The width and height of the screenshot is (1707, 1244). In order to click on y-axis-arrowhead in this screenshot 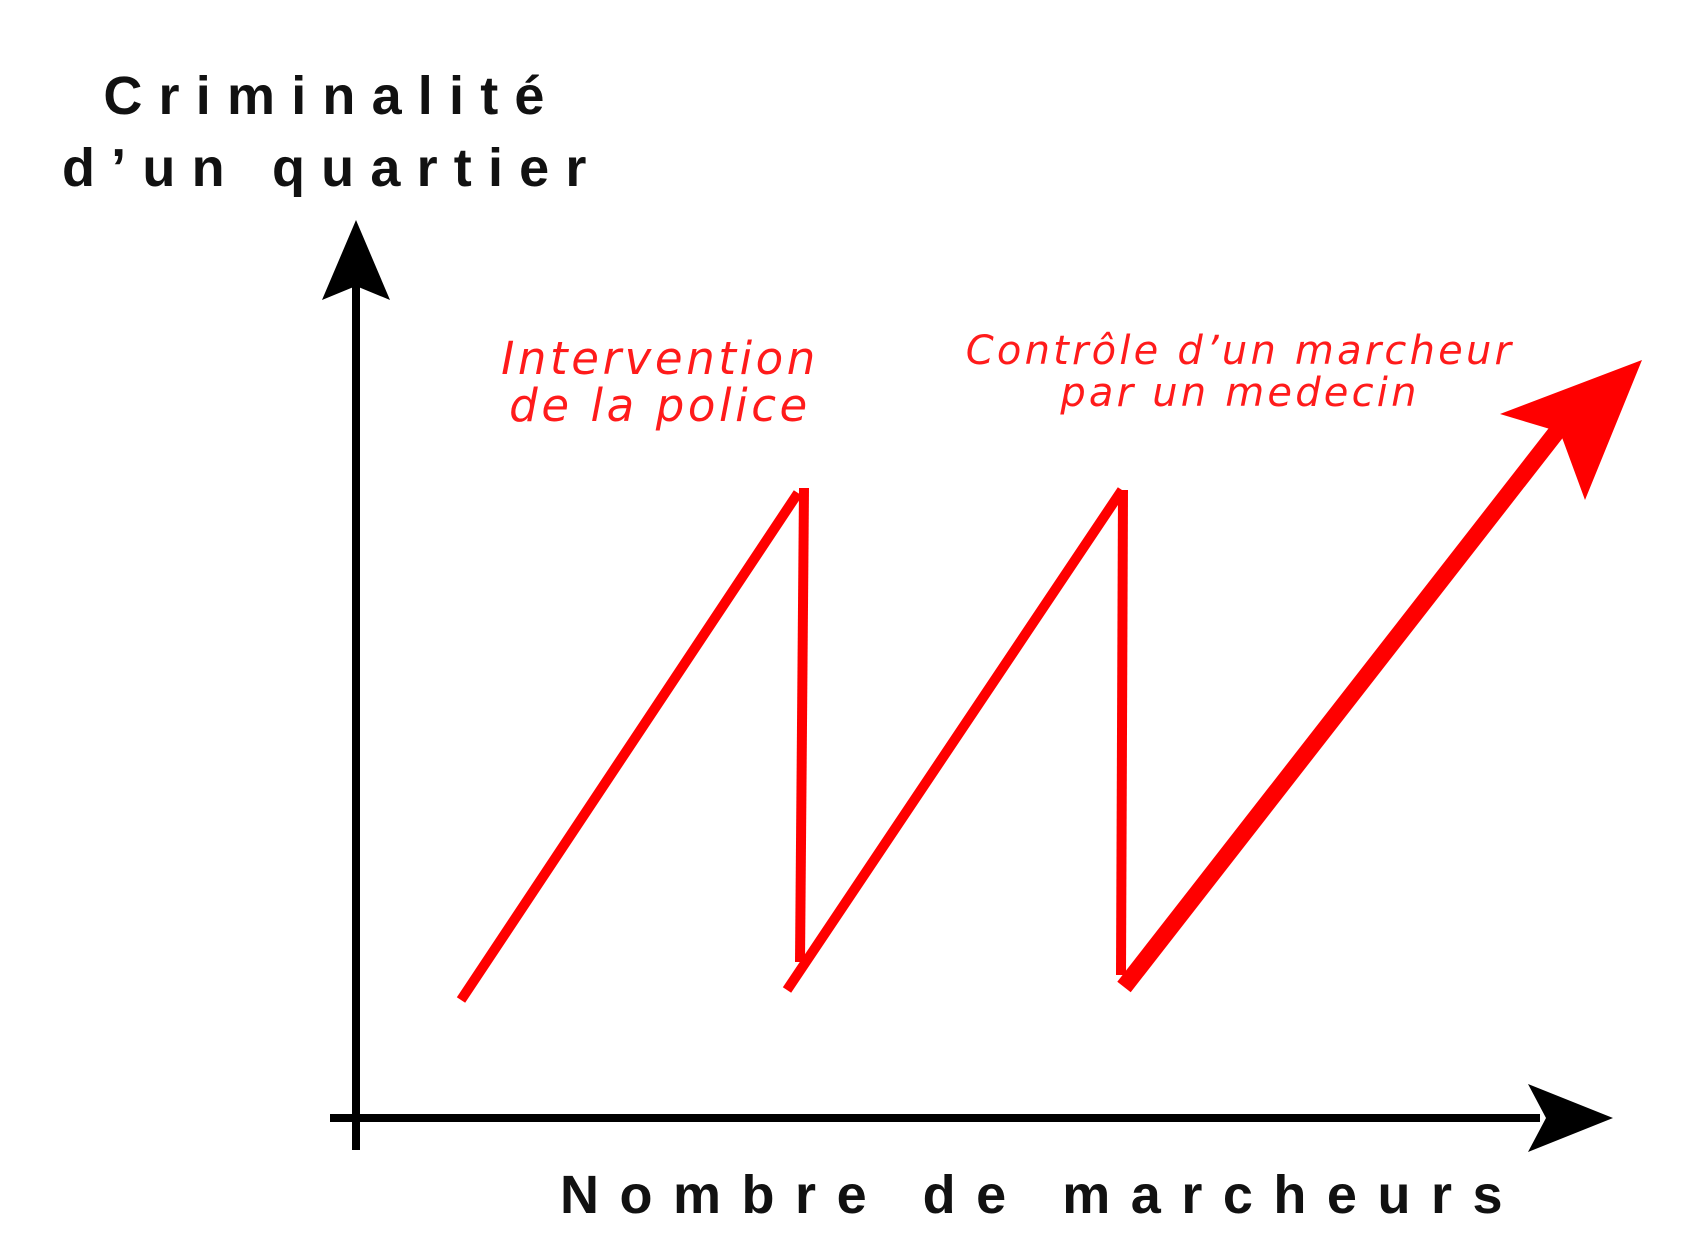, I will do `click(356, 260)`.